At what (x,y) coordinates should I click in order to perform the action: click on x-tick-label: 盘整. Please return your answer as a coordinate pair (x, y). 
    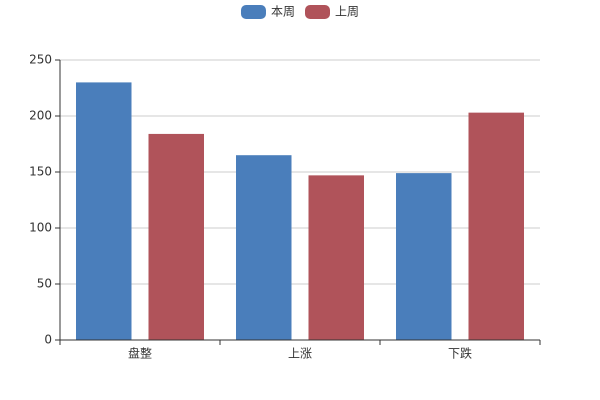
    Looking at the image, I should click on (140, 353).